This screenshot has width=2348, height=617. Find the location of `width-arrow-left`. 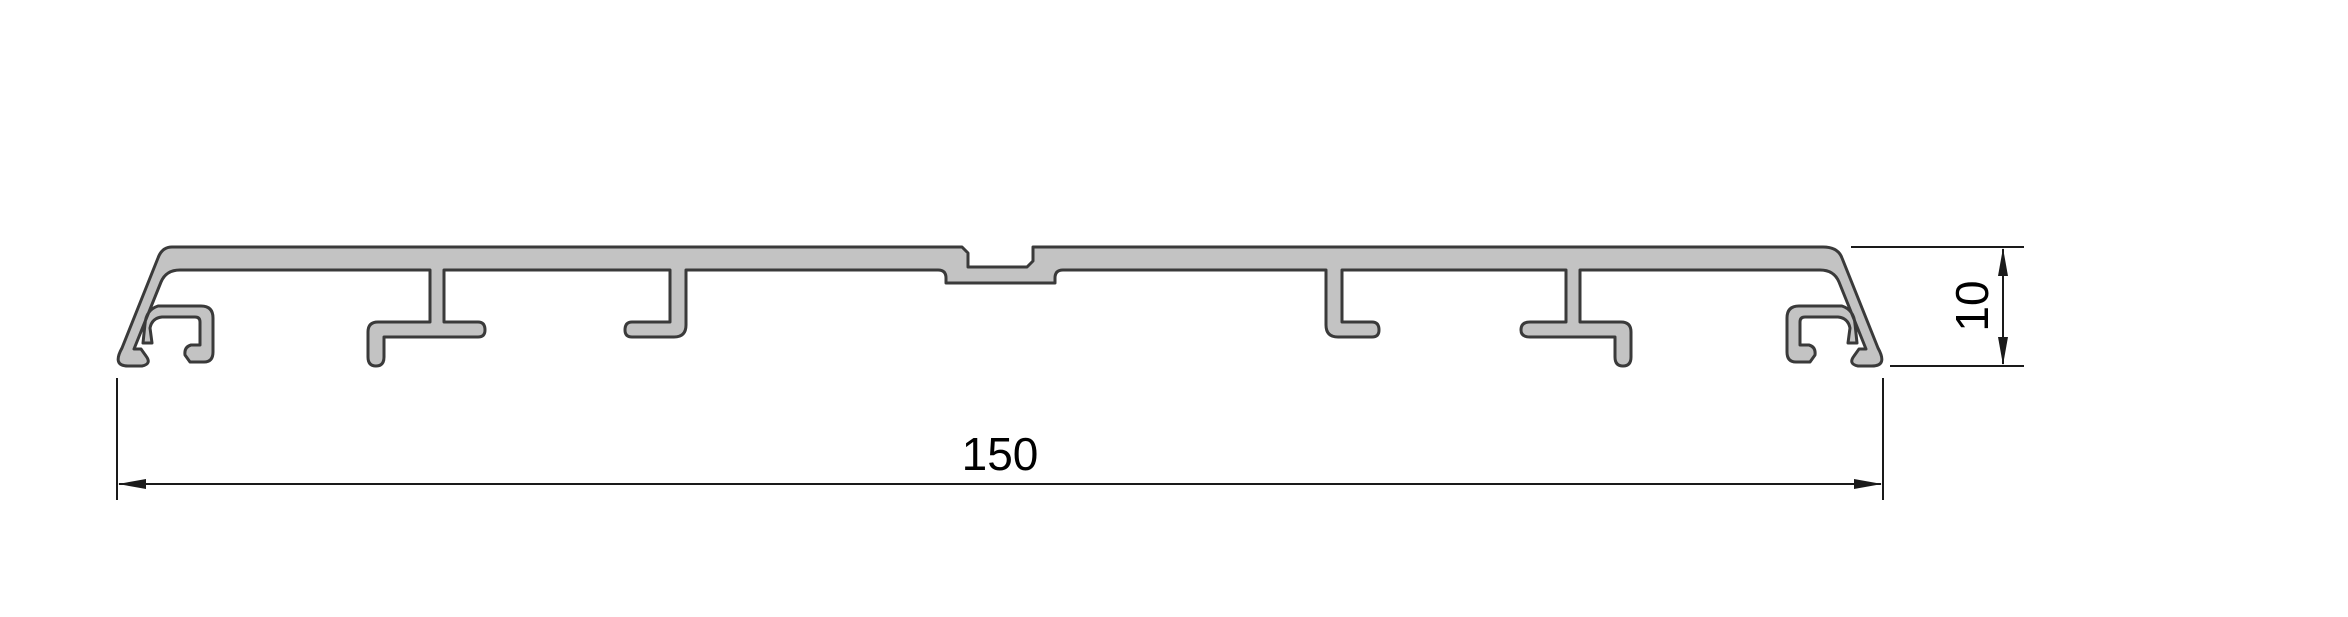

width-arrow-left is located at coordinates (132, 484).